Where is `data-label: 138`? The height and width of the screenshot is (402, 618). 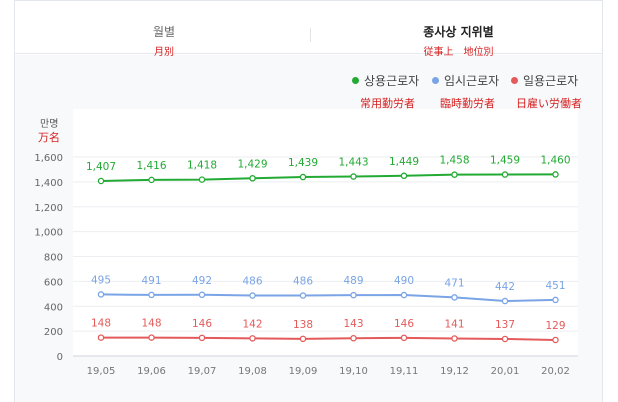 data-label: 138 is located at coordinates (303, 325).